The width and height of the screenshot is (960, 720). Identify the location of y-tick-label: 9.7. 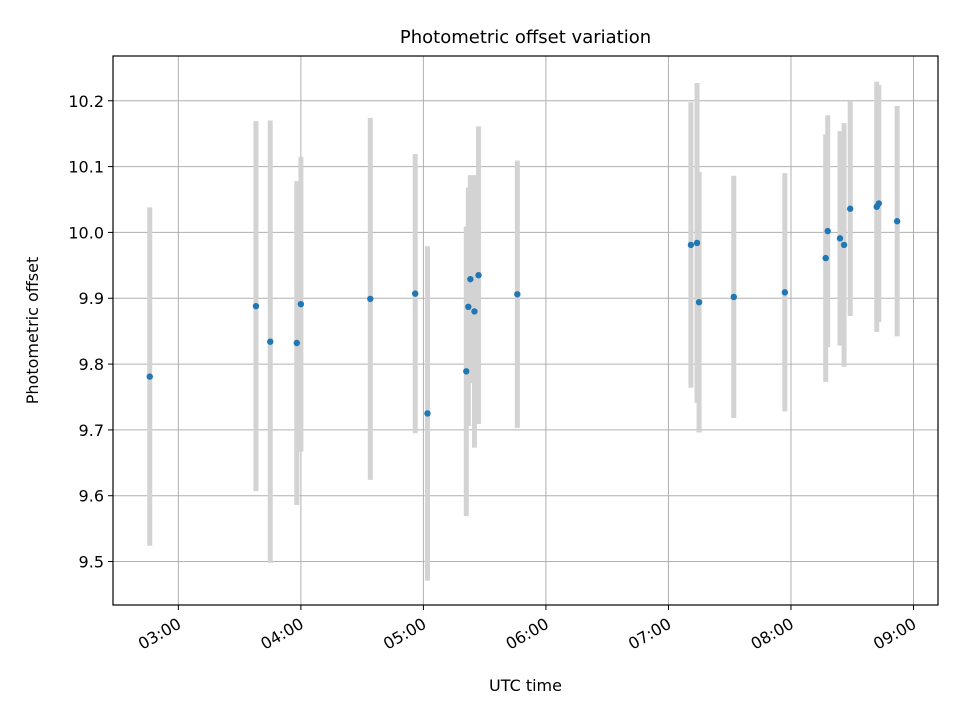
(91, 430).